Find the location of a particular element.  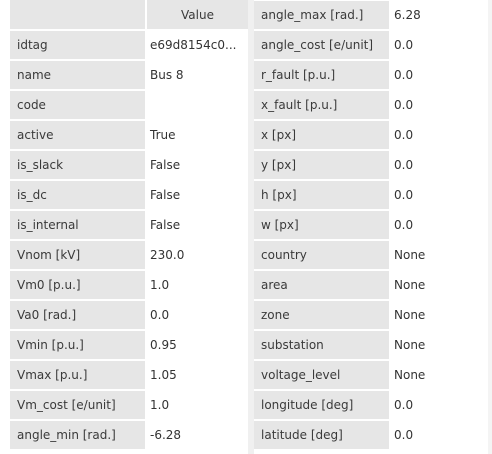

property-name: angle_cost [e/unit] is located at coordinates (322, 45).